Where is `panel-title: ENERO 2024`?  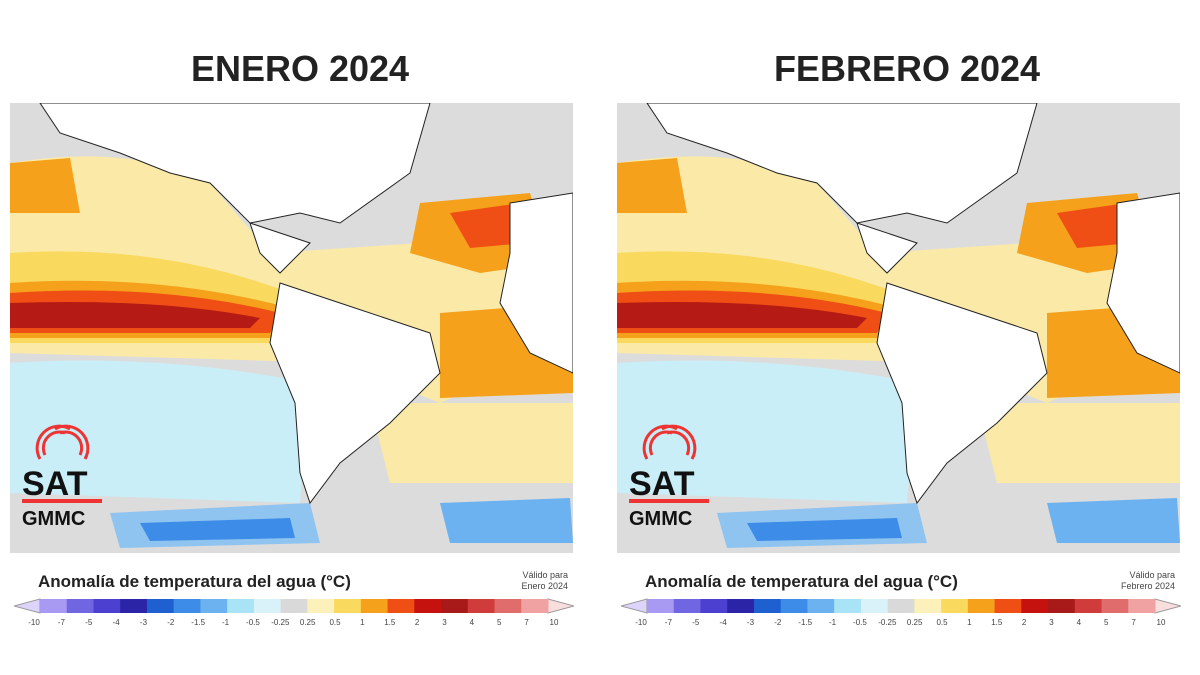
panel-title: ENERO 2024 is located at coordinates (300, 68).